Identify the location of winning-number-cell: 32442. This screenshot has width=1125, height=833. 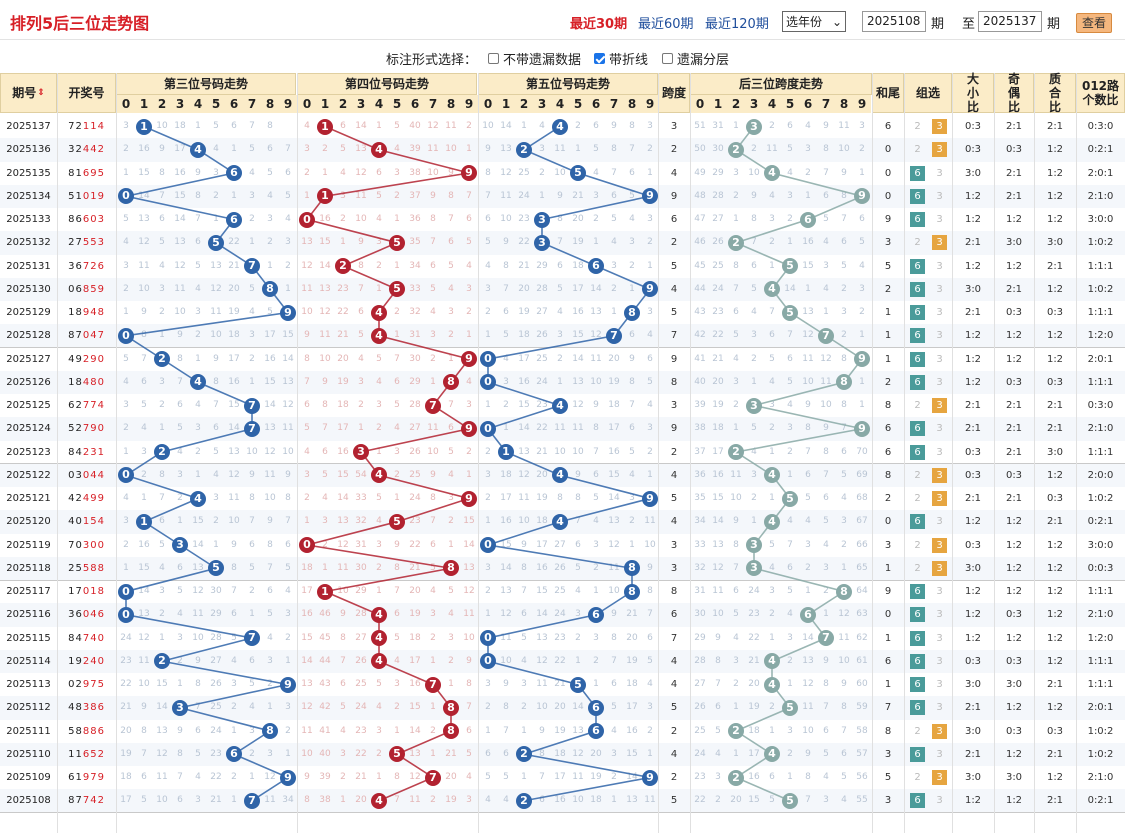
(86, 150).